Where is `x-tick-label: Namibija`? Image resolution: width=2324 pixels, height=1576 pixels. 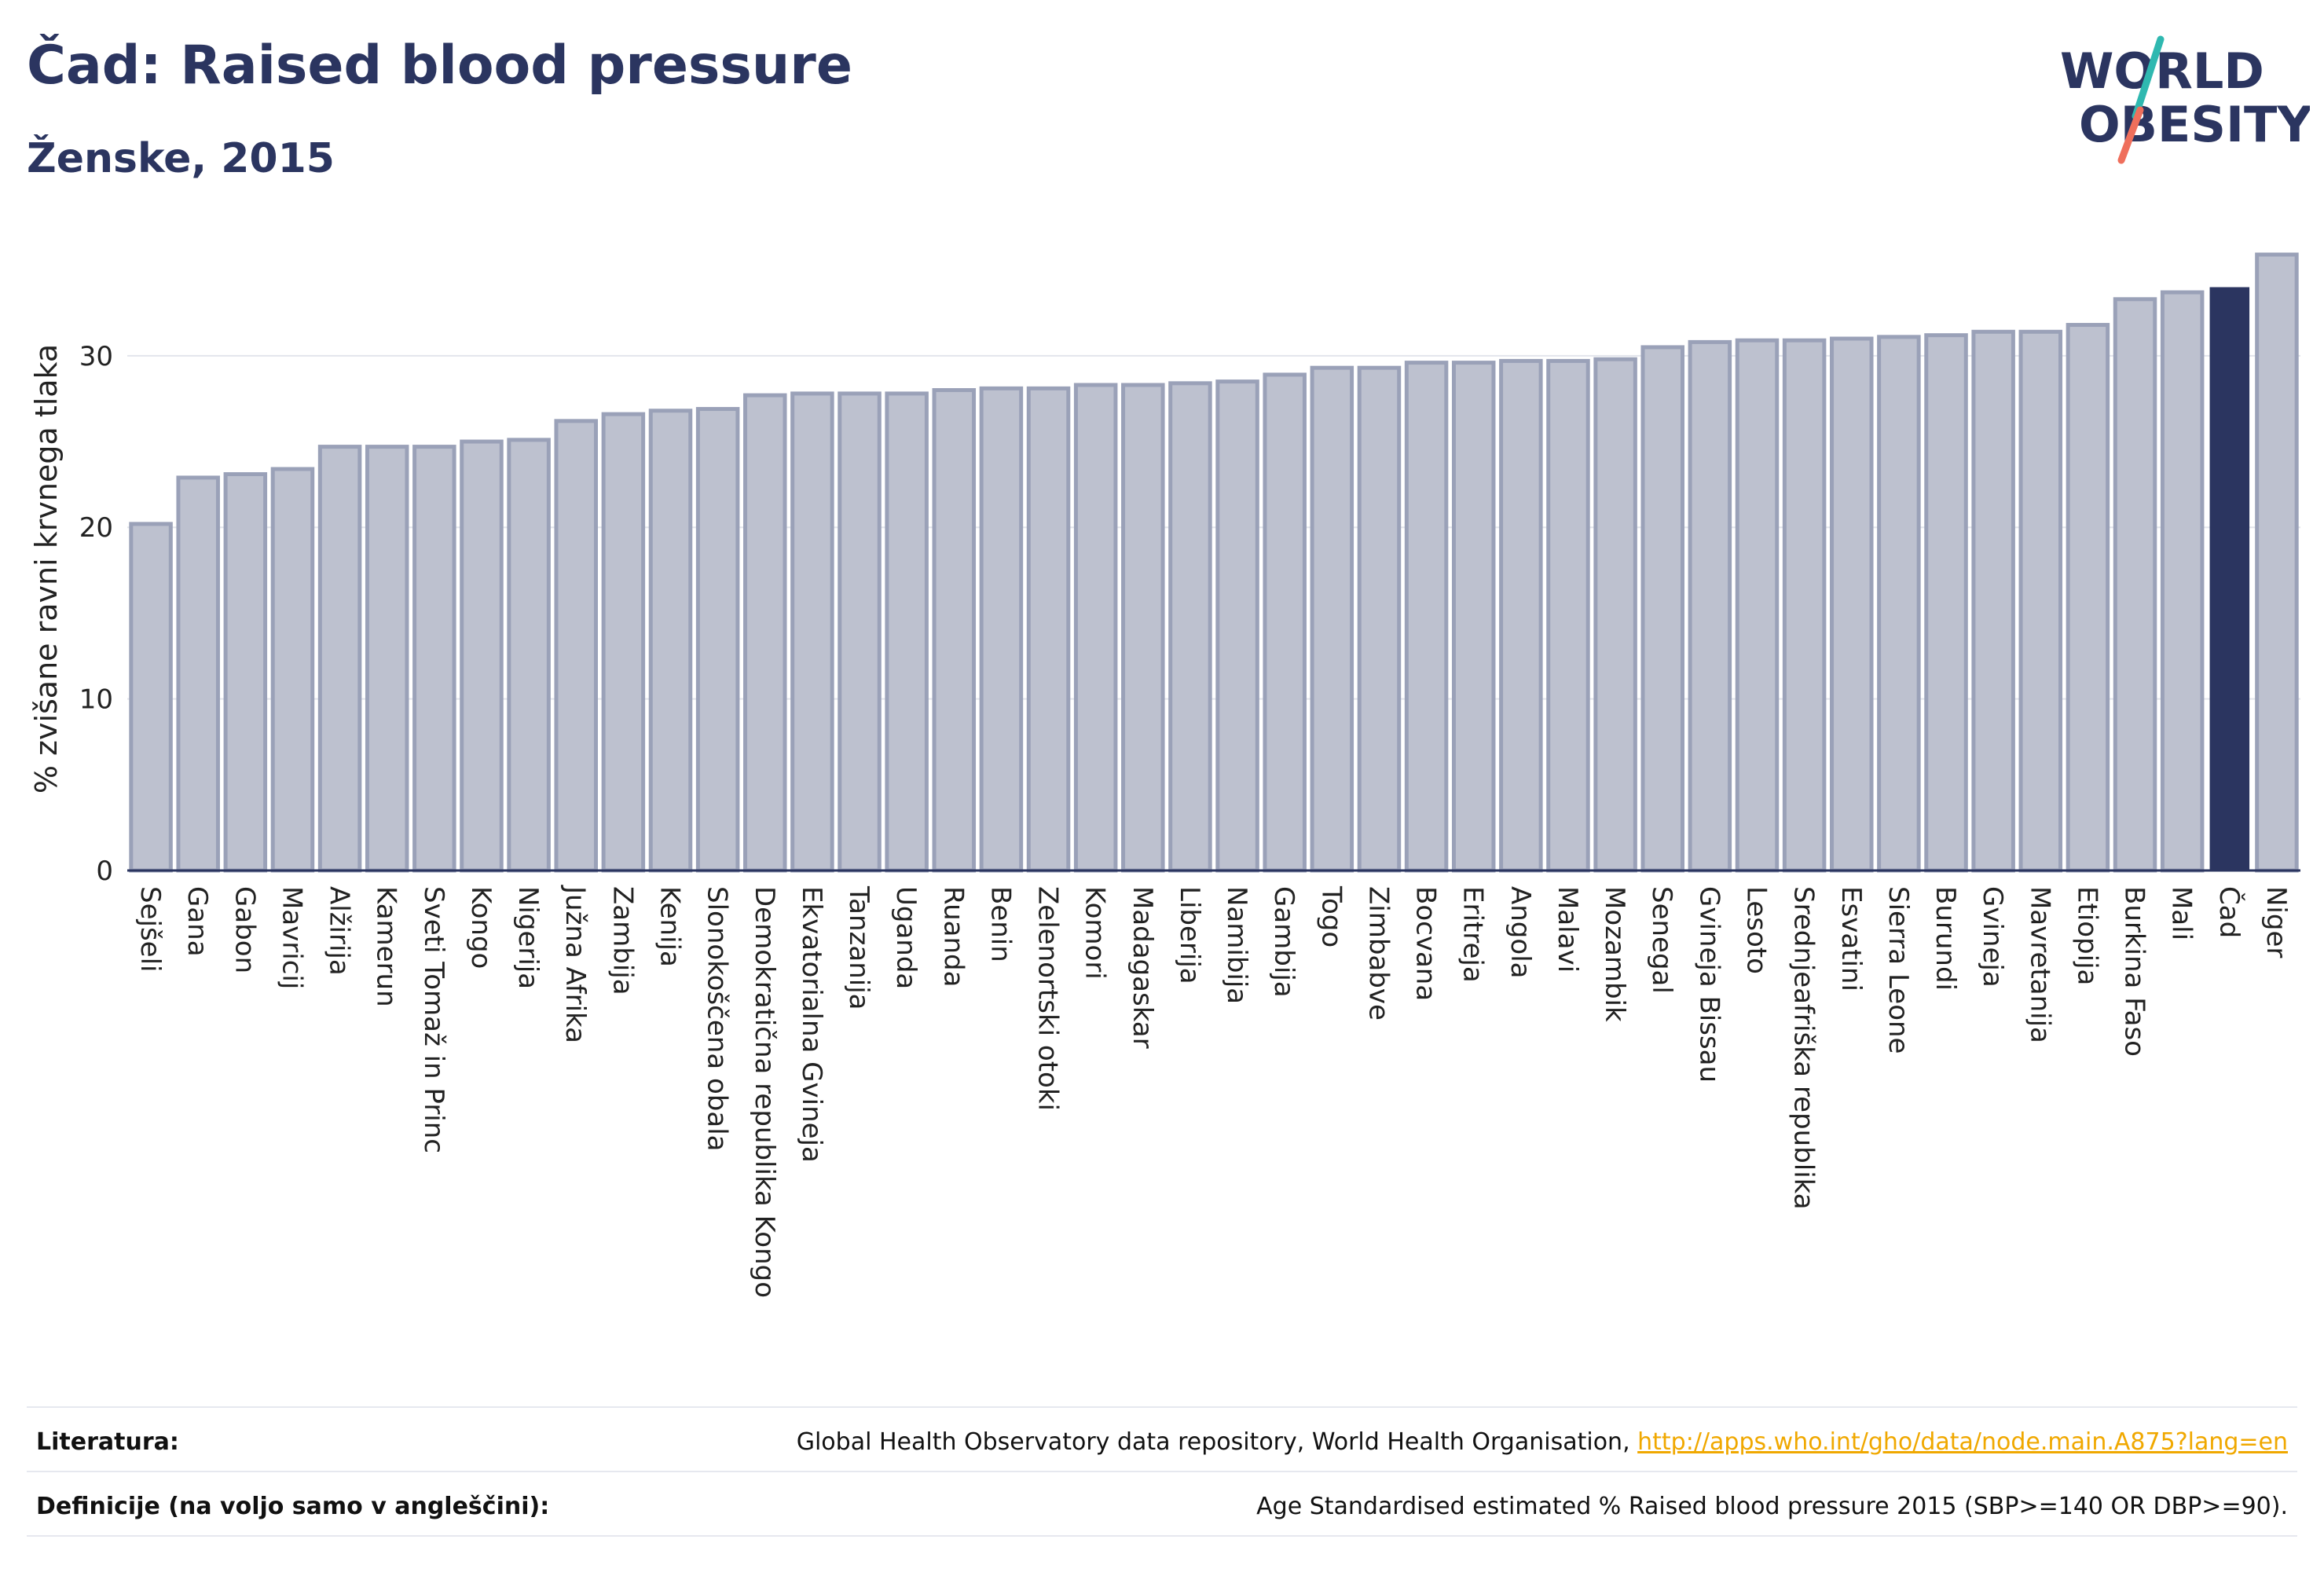
x-tick-label: Namibija is located at coordinates (1236, 945).